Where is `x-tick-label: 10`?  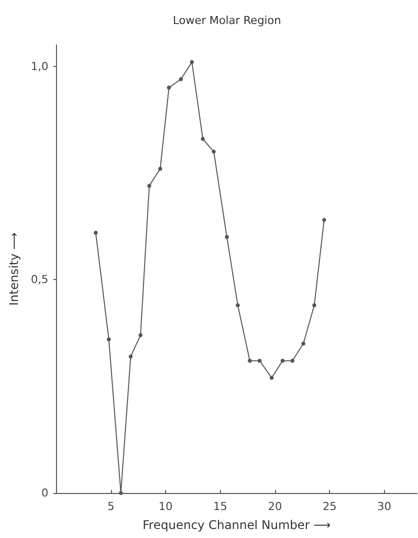
x-tick-label: 10 is located at coordinates (165, 506).